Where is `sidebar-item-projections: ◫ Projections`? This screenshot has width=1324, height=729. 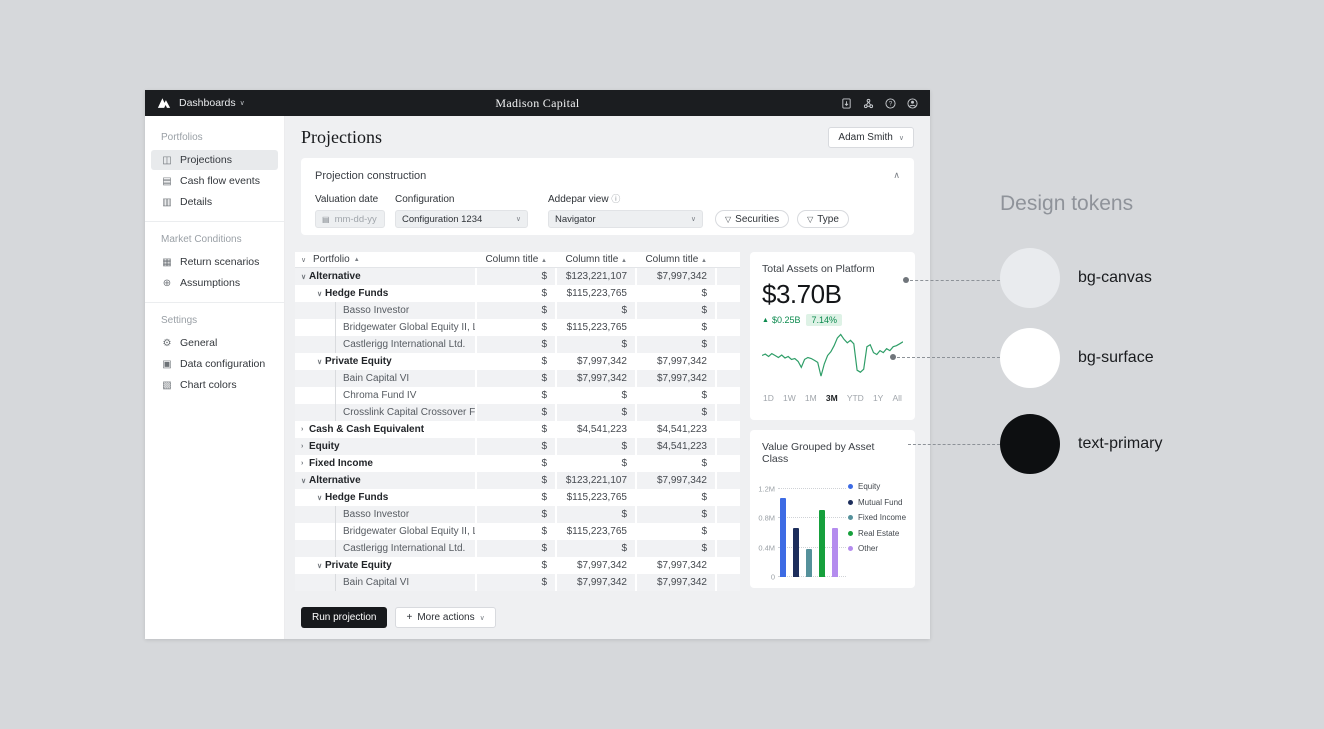 sidebar-item-projections: ◫ Projections is located at coordinates (214, 160).